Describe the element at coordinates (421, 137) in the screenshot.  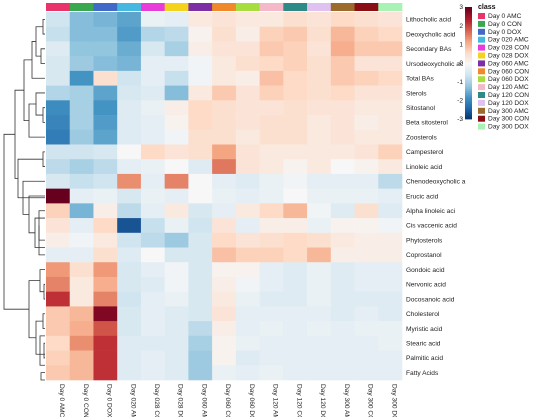
I see `row-label: Zoosterols` at that location.